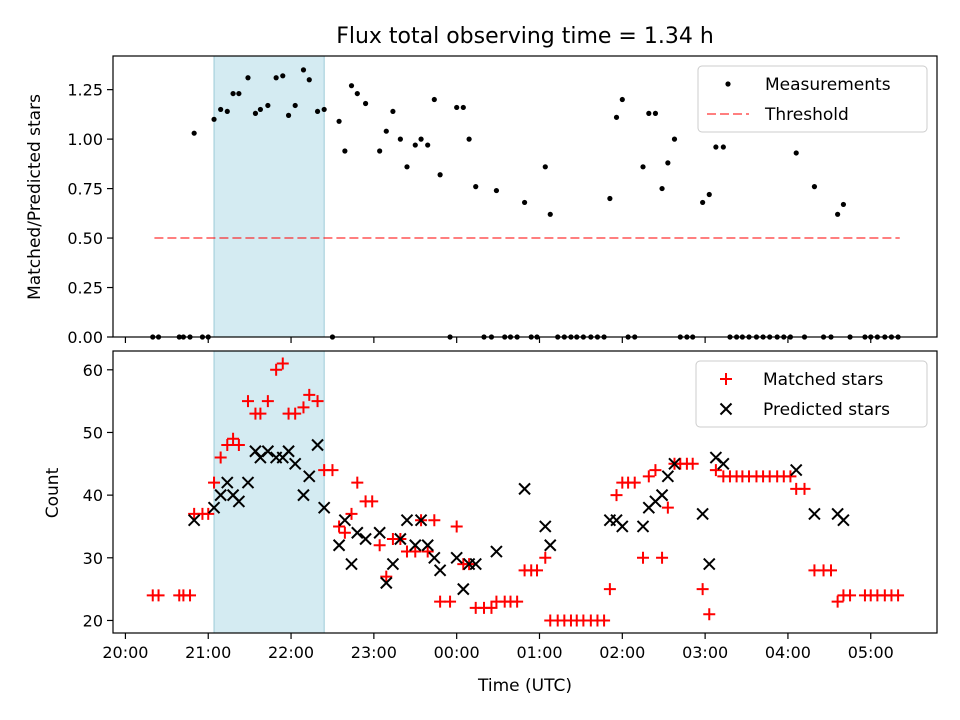 The image size is (960, 720). I want to click on bottom-y-tick-label: 40, so click(93, 495).